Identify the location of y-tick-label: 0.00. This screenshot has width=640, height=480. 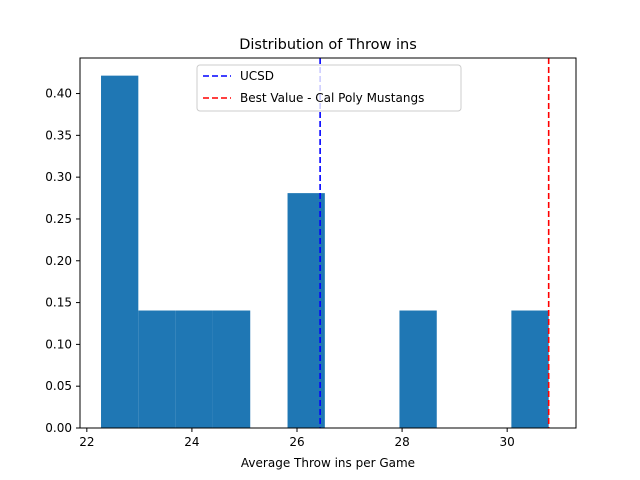
(58, 428).